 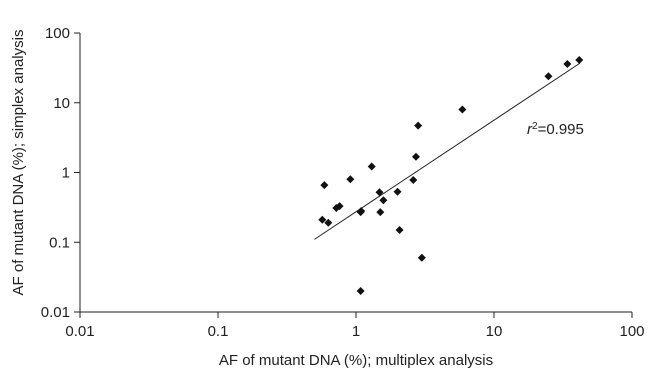 What do you see at coordinates (61, 103) in the screenshot?
I see `y-tick-label: 10` at bounding box center [61, 103].